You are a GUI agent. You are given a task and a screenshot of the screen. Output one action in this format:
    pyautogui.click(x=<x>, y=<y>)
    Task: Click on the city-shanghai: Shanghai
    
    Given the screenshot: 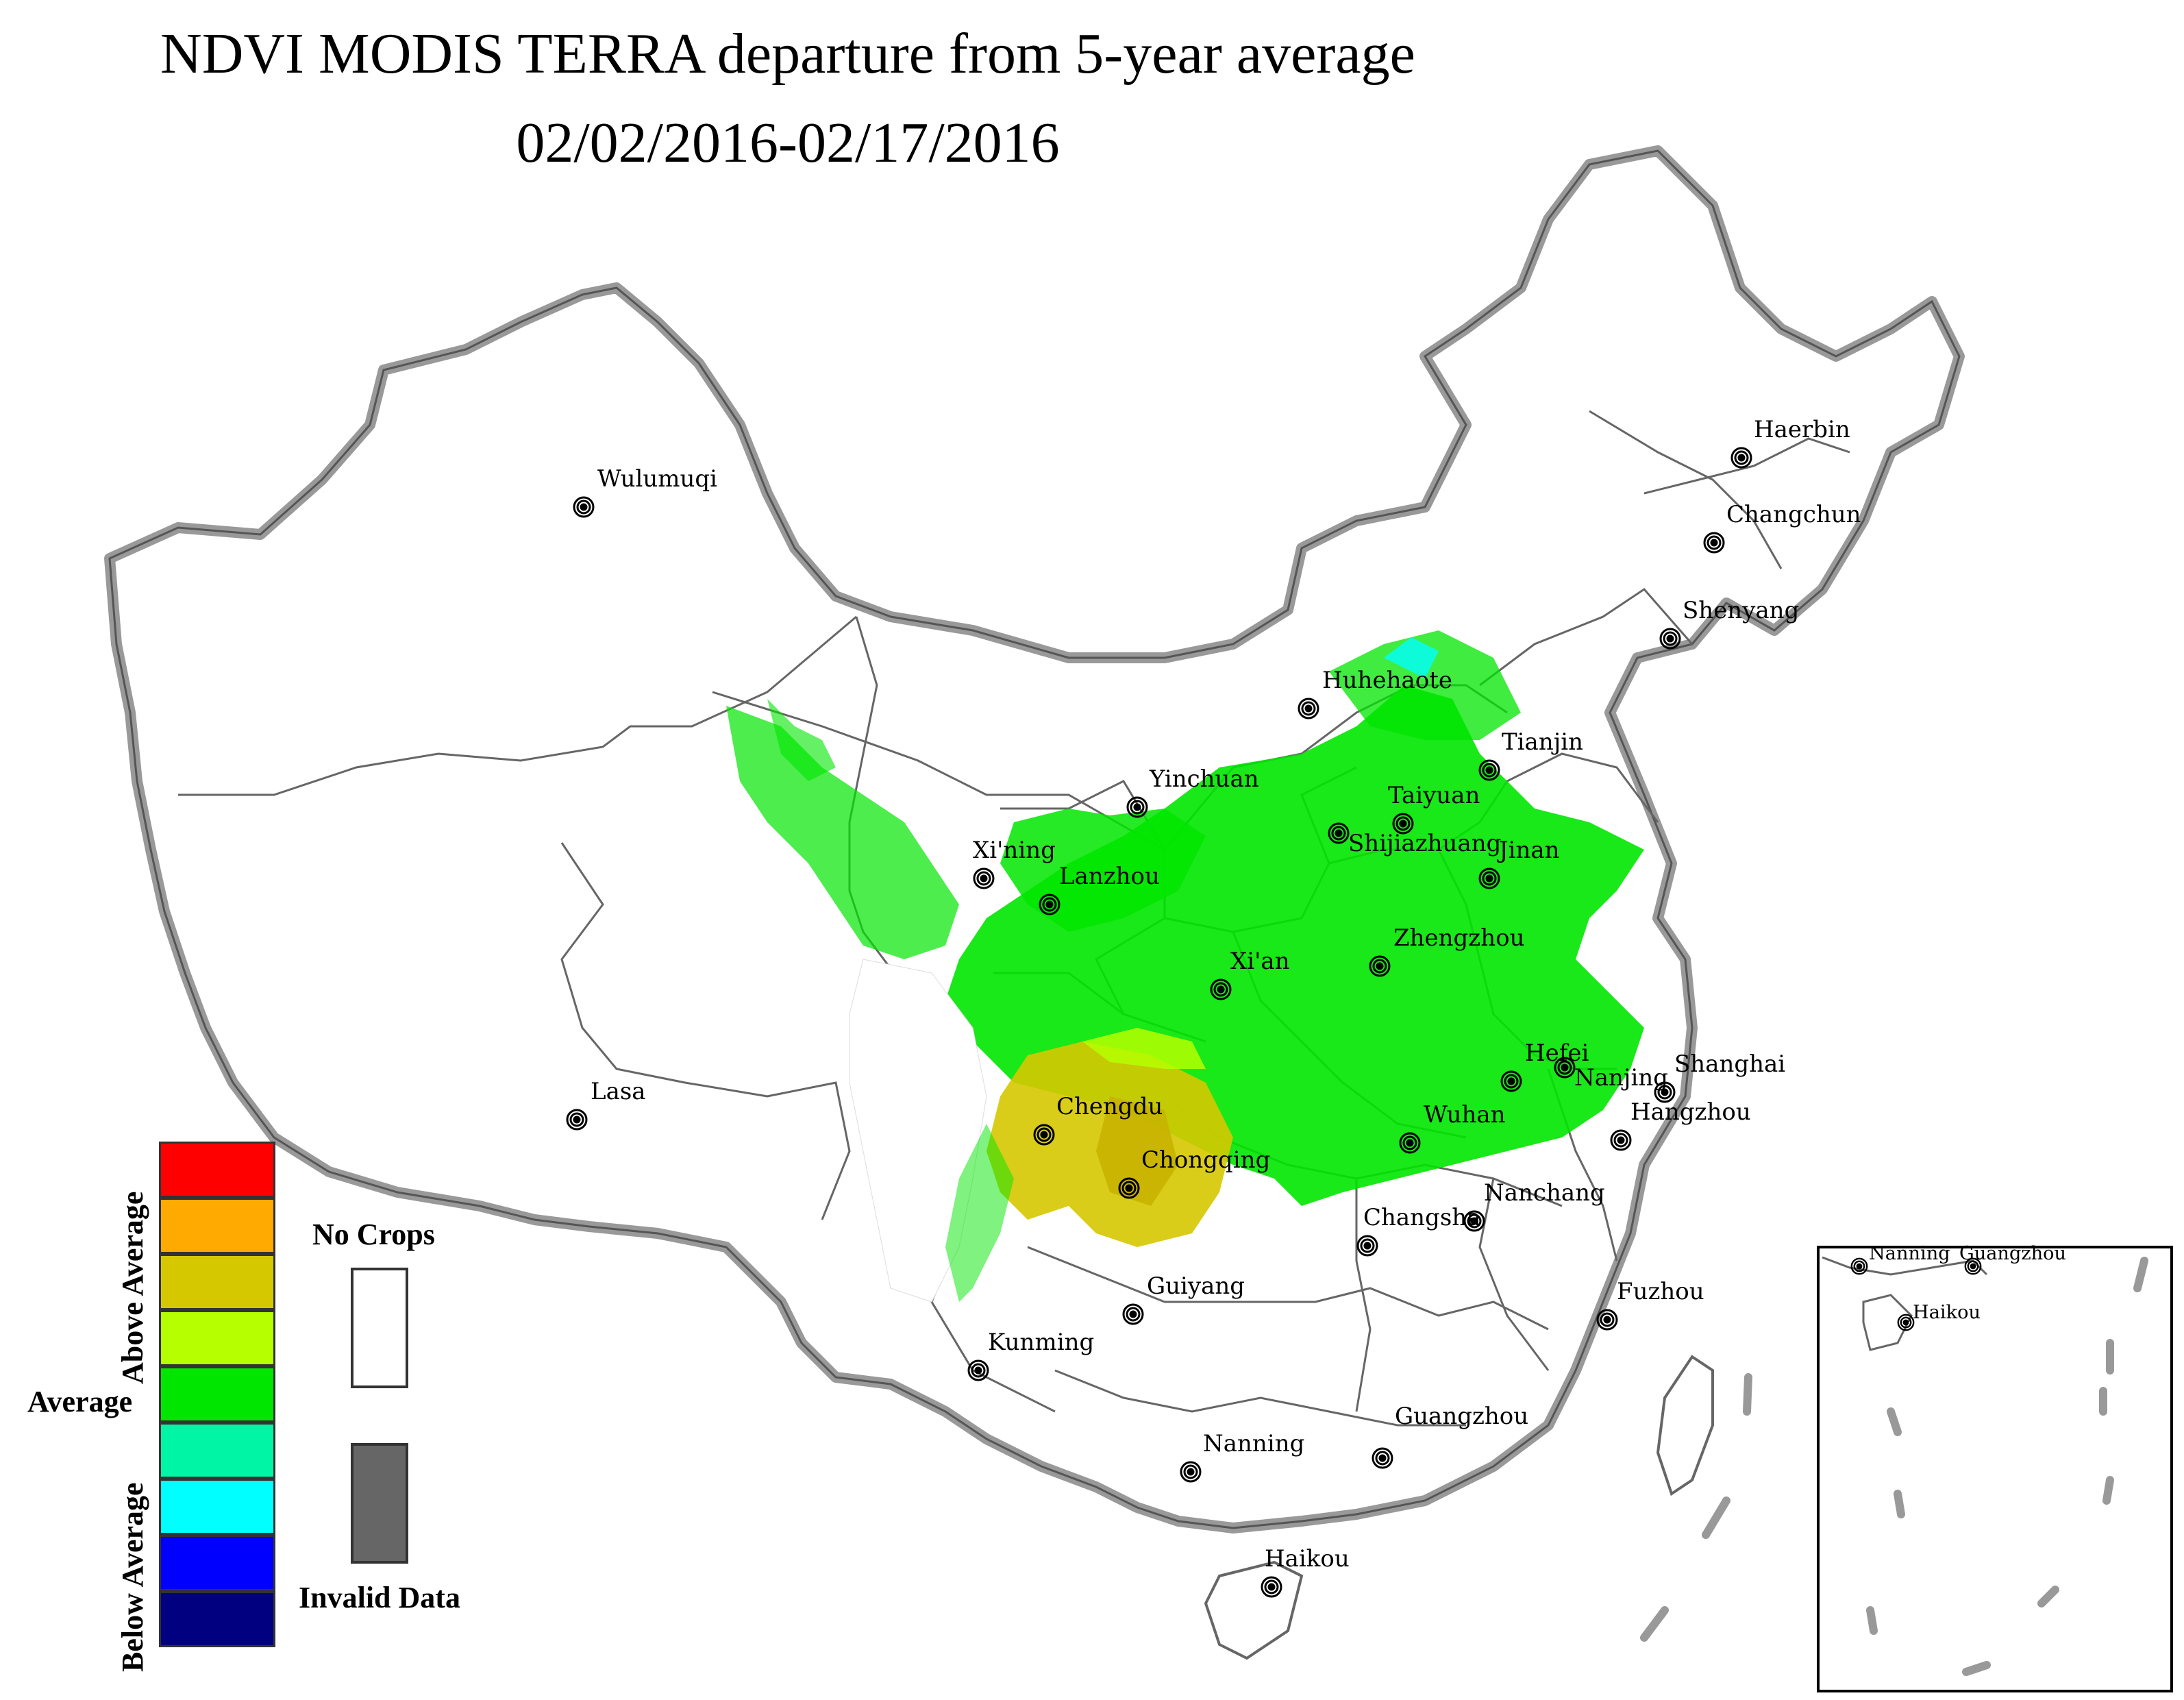 What is the action you would take?
    pyautogui.click(x=1719, y=1076)
    